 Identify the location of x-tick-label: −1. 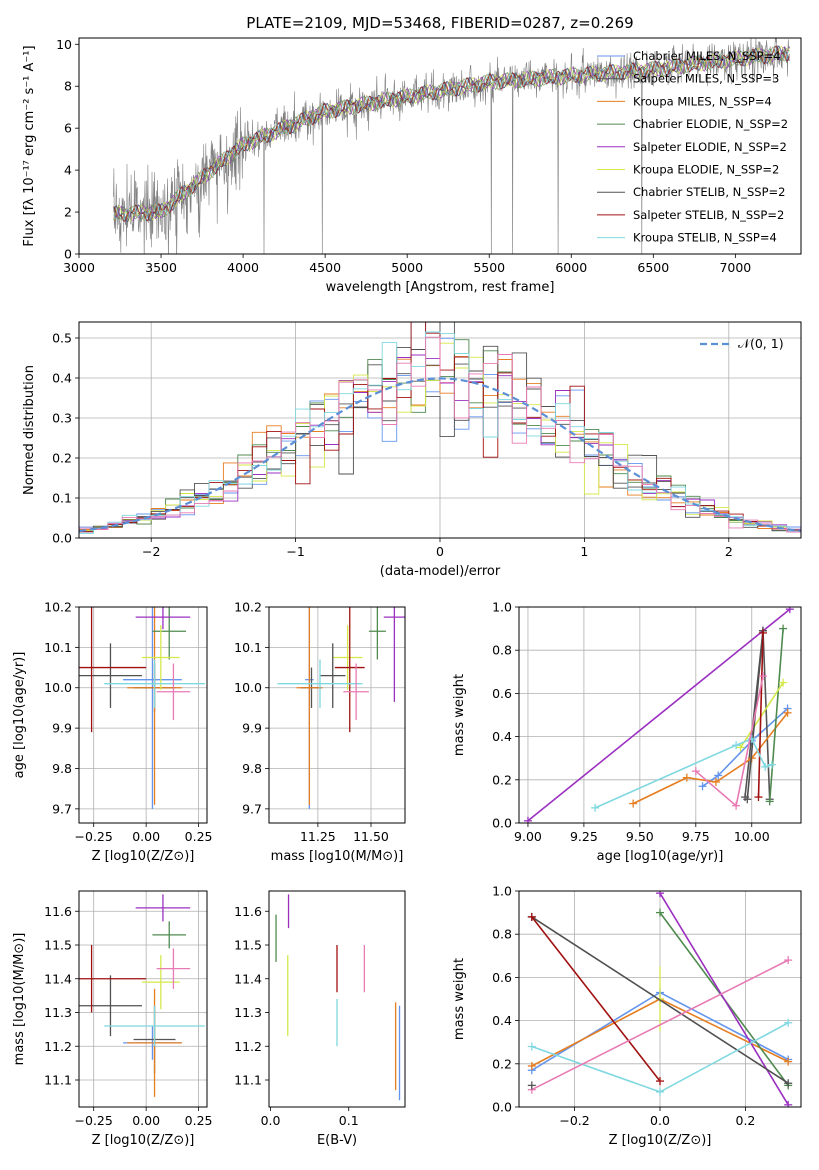
(295, 551).